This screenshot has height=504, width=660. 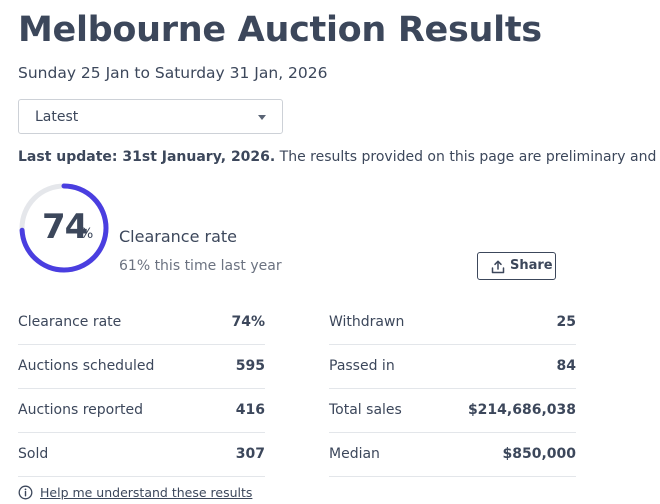 What do you see at coordinates (452, 455) in the screenshot?
I see `stat-row: Median $850,000` at bounding box center [452, 455].